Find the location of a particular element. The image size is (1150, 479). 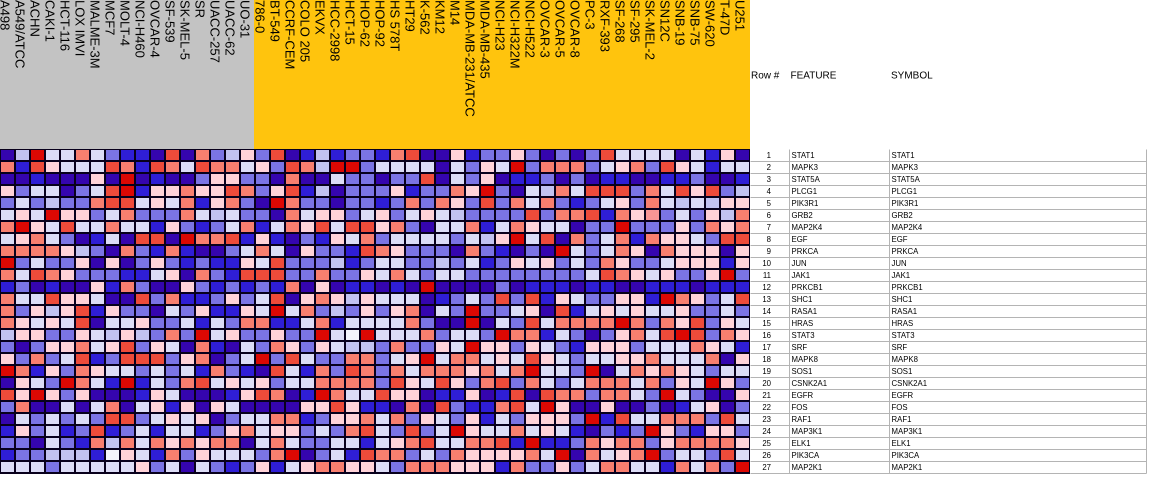

svg-text: 18 is located at coordinates (766, 359).